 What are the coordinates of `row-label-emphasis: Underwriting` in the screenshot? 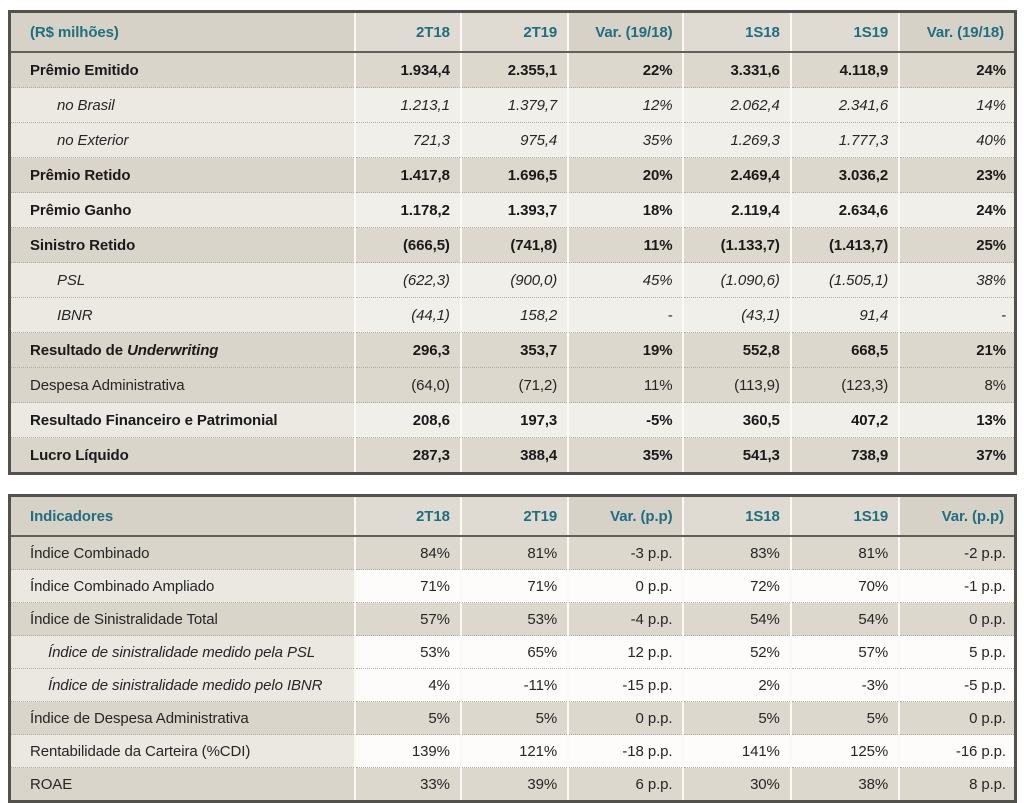 It's located at (173, 350).